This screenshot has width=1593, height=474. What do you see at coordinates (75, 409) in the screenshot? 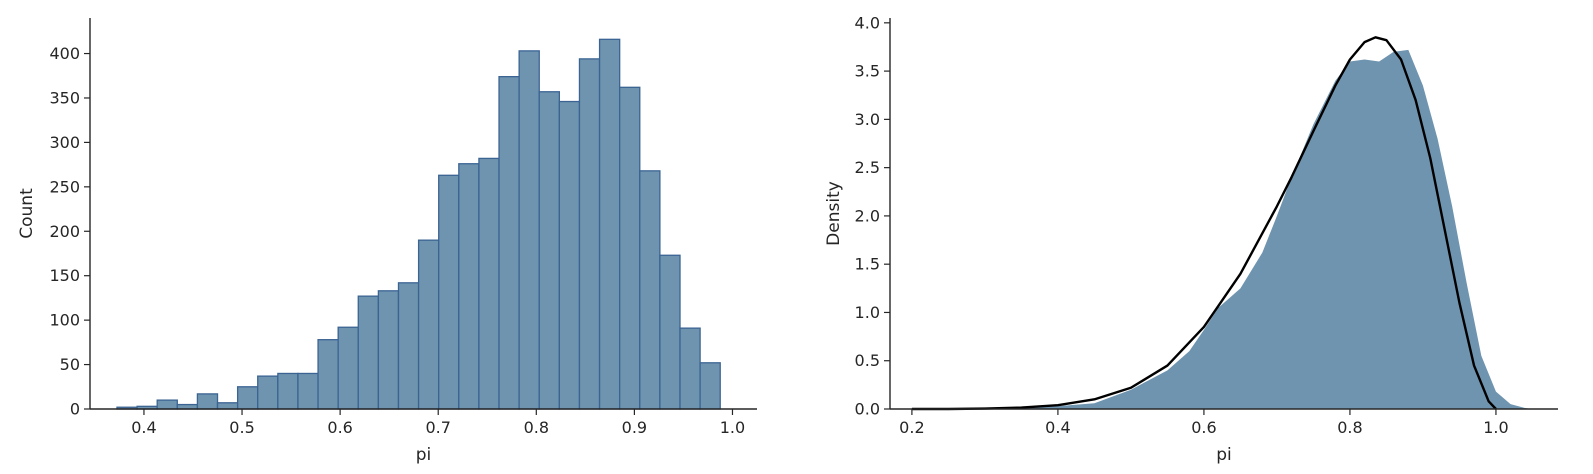
I see `y-tick-label: 0` at bounding box center [75, 409].